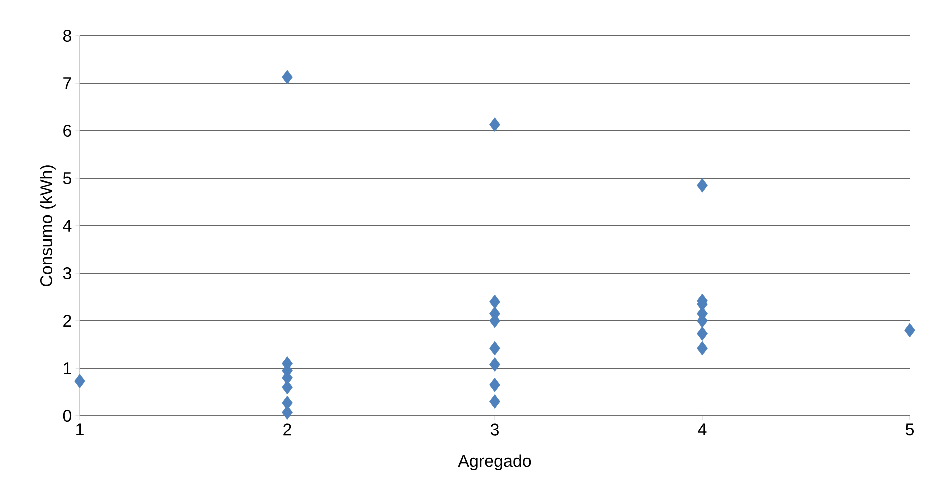 The width and height of the screenshot is (947, 491). What do you see at coordinates (288, 430) in the screenshot?
I see `x-tick-label: 2` at bounding box center [288, 430].